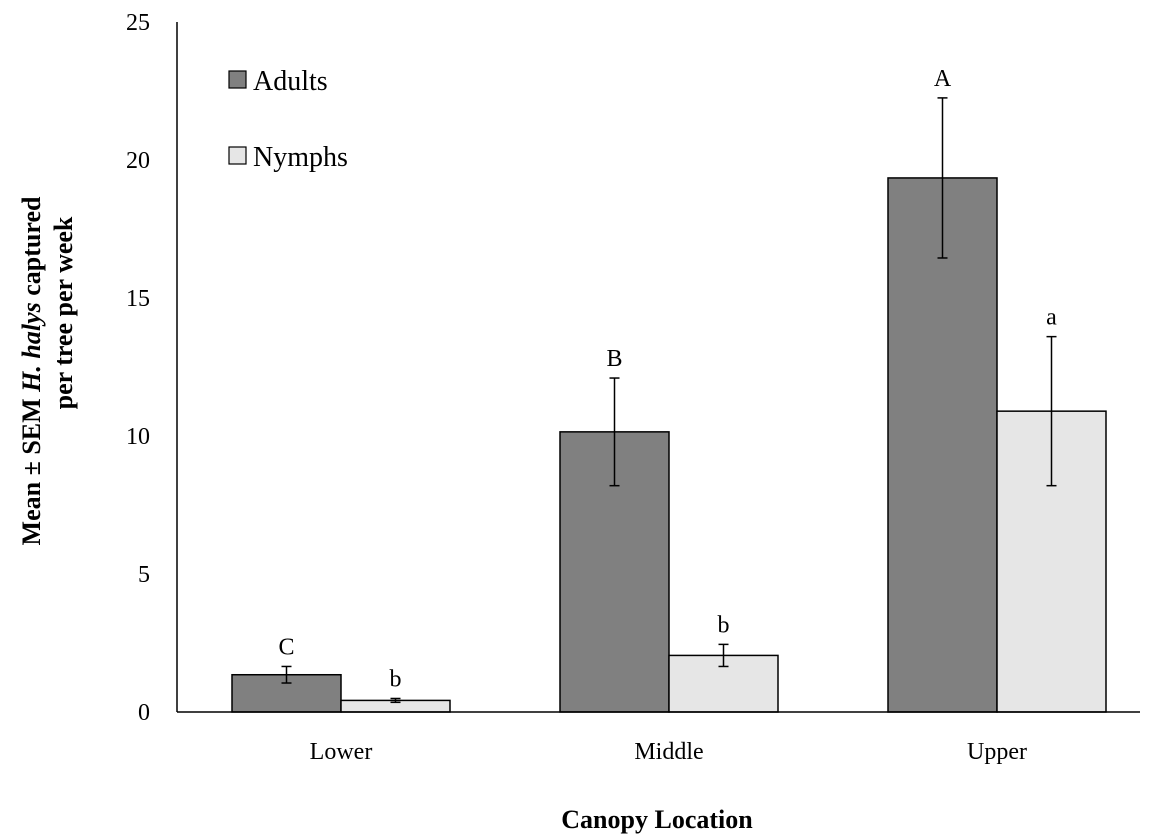 The width and height of the screenshot is (1152, 839). I want to click on significance-letter-nymphs-lower: b, so click(396, 679).